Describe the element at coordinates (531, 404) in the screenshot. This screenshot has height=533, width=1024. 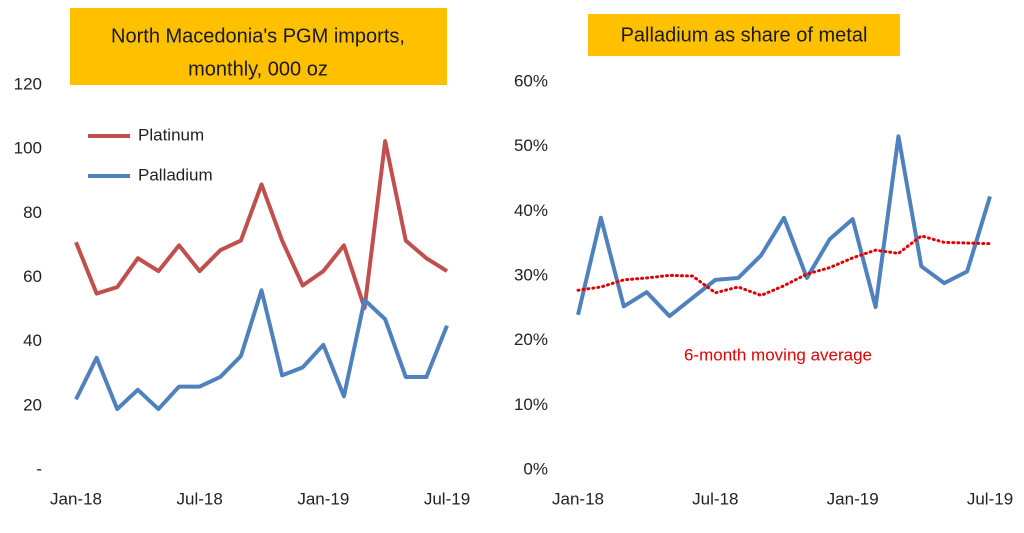
I see `y-tick-label: 10%` at that location.